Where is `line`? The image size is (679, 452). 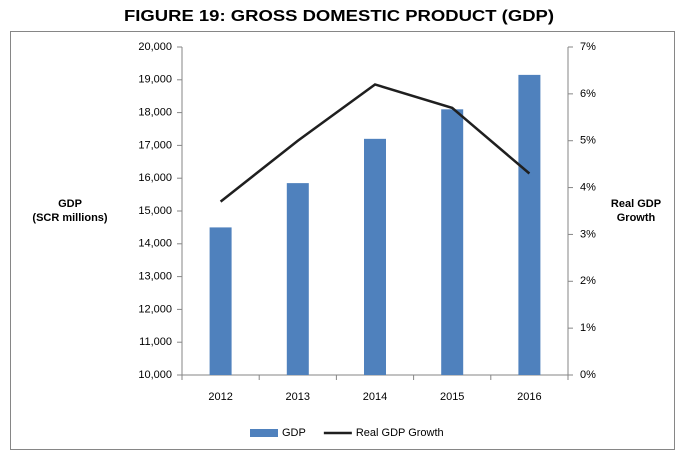
line is located at coordinates (375, 143).